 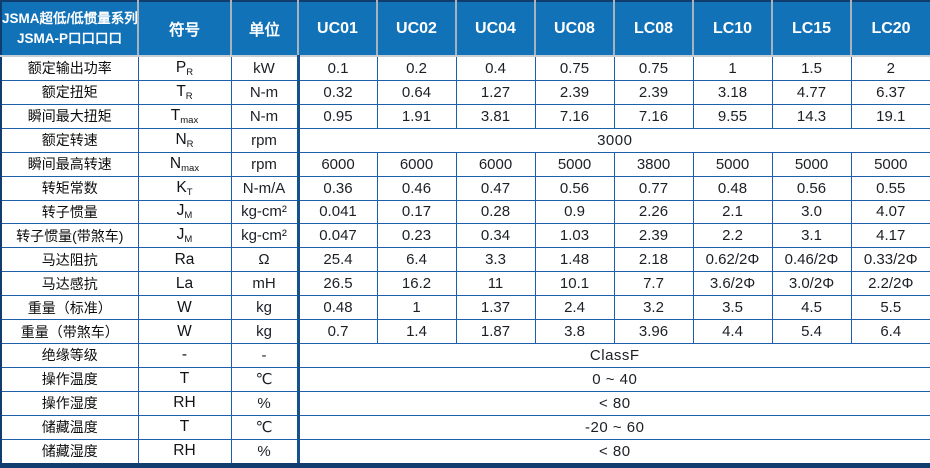 What do you see at coordinates (653, 260) in the screenshot?
I see `value-cell: 2.18` at bounding box center [653, 260].